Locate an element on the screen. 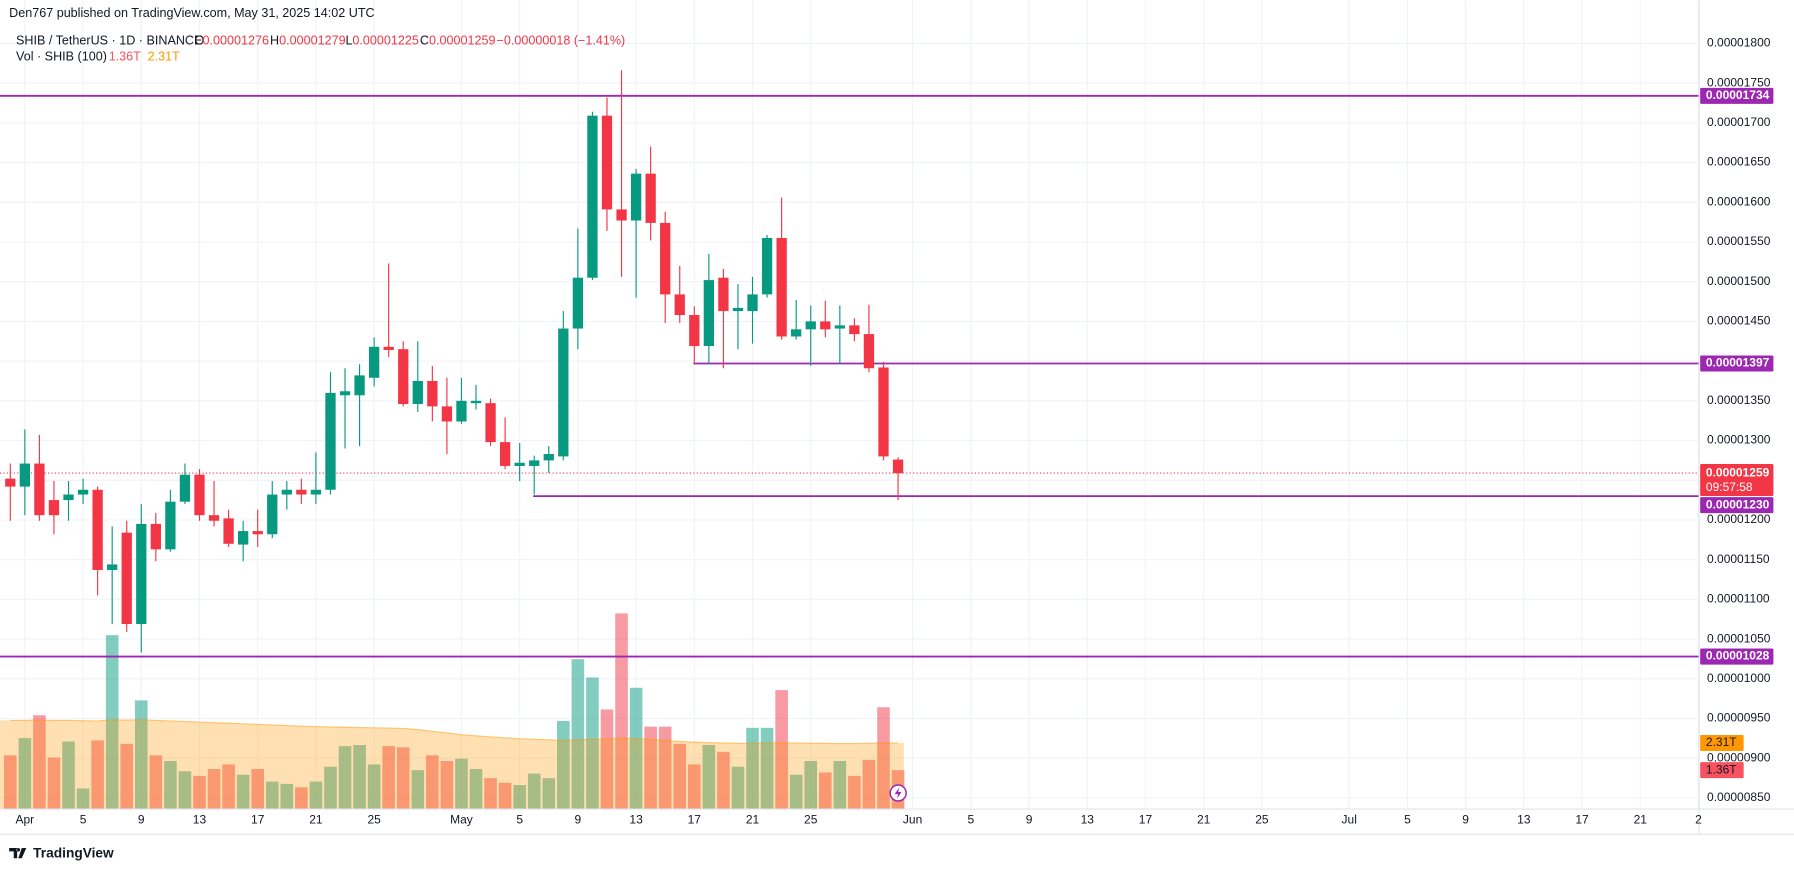 The image size is (1794, 871). volume-ma-line is located at coordinates (454, 732).